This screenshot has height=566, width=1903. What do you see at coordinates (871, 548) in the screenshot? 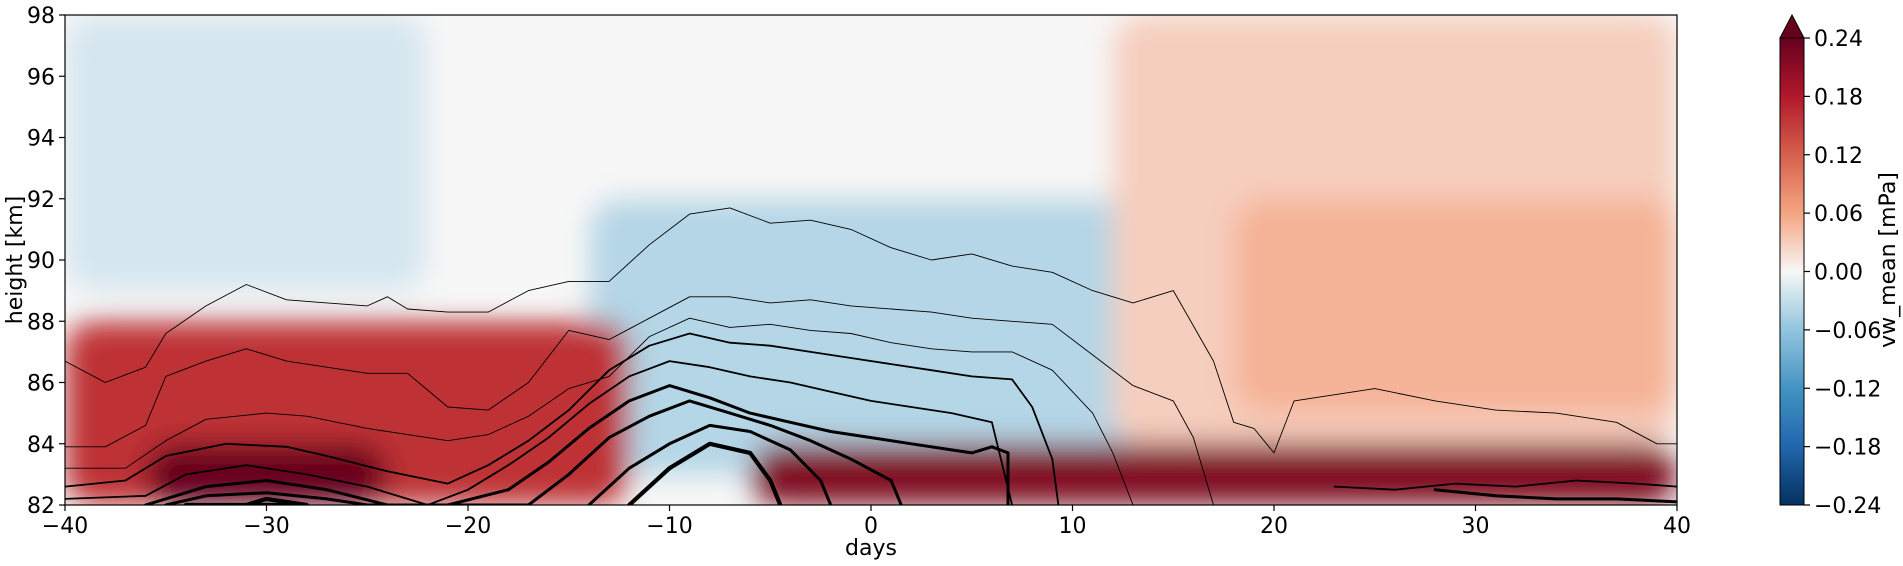
I see `x-axis-title: days` at bounding box center [871, 548].